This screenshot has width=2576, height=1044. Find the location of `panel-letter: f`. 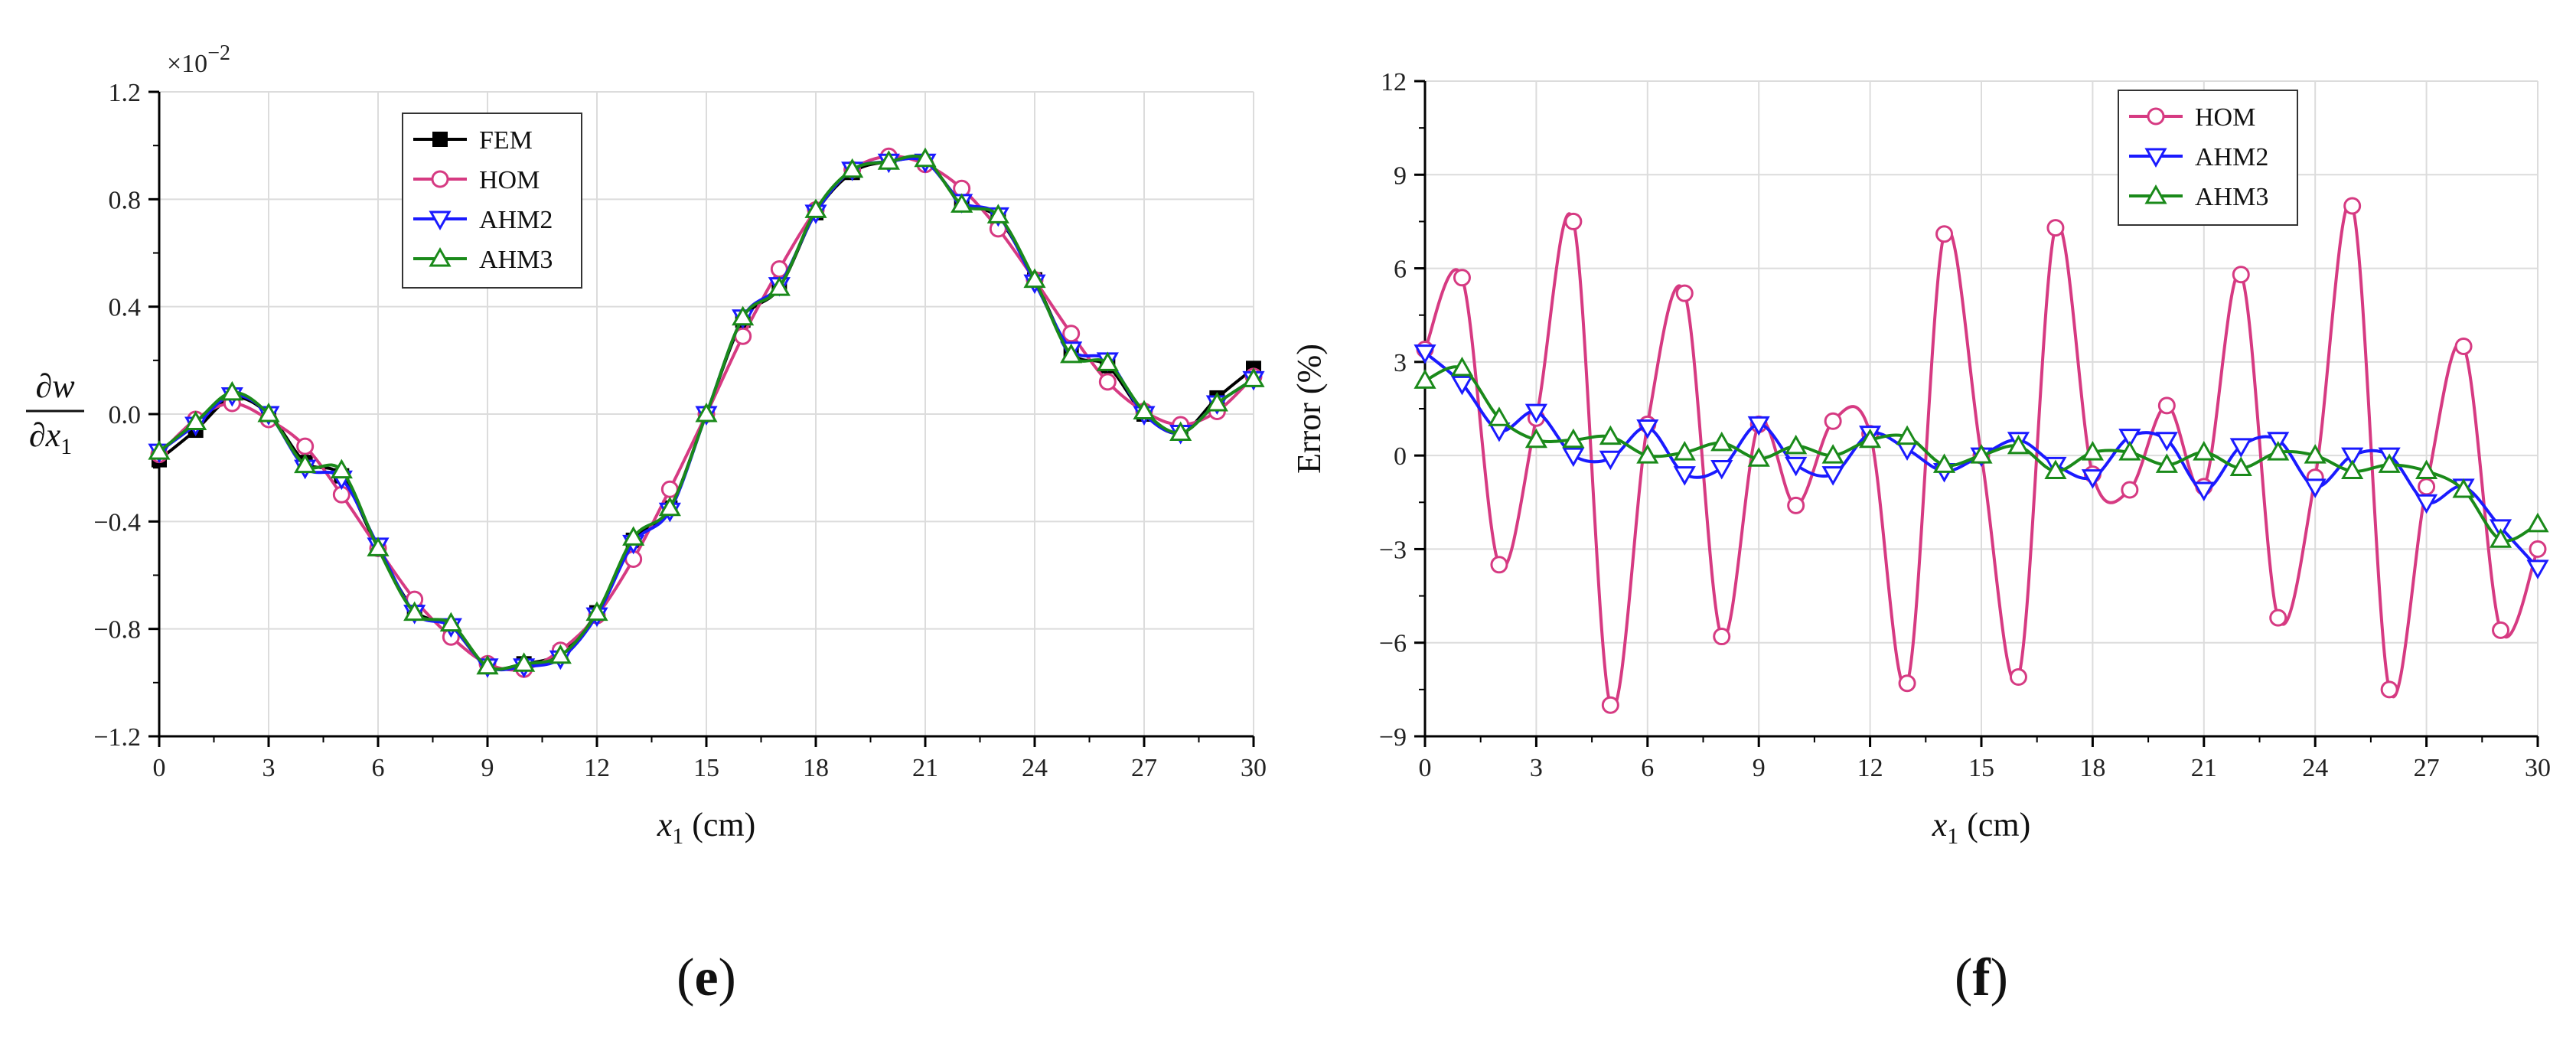

panel-letter: f is located at coordinates (1981, 977).